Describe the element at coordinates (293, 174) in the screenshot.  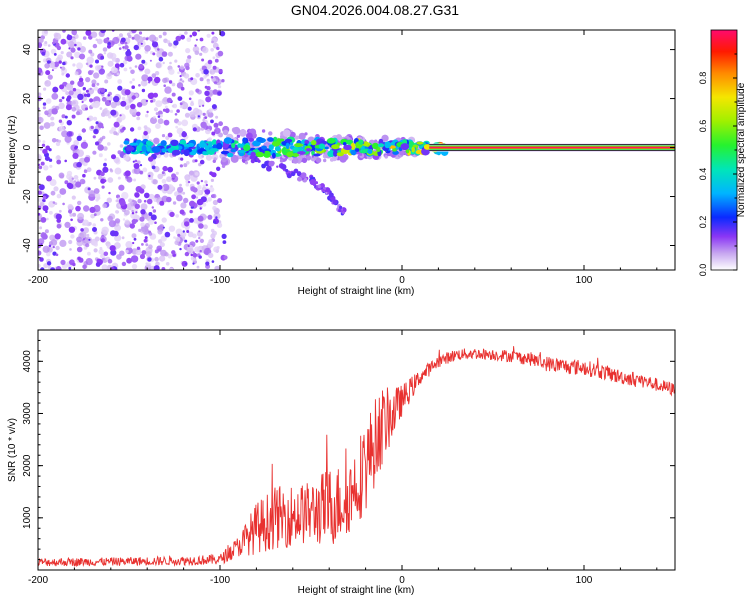
I see `branch-blob` at that location.